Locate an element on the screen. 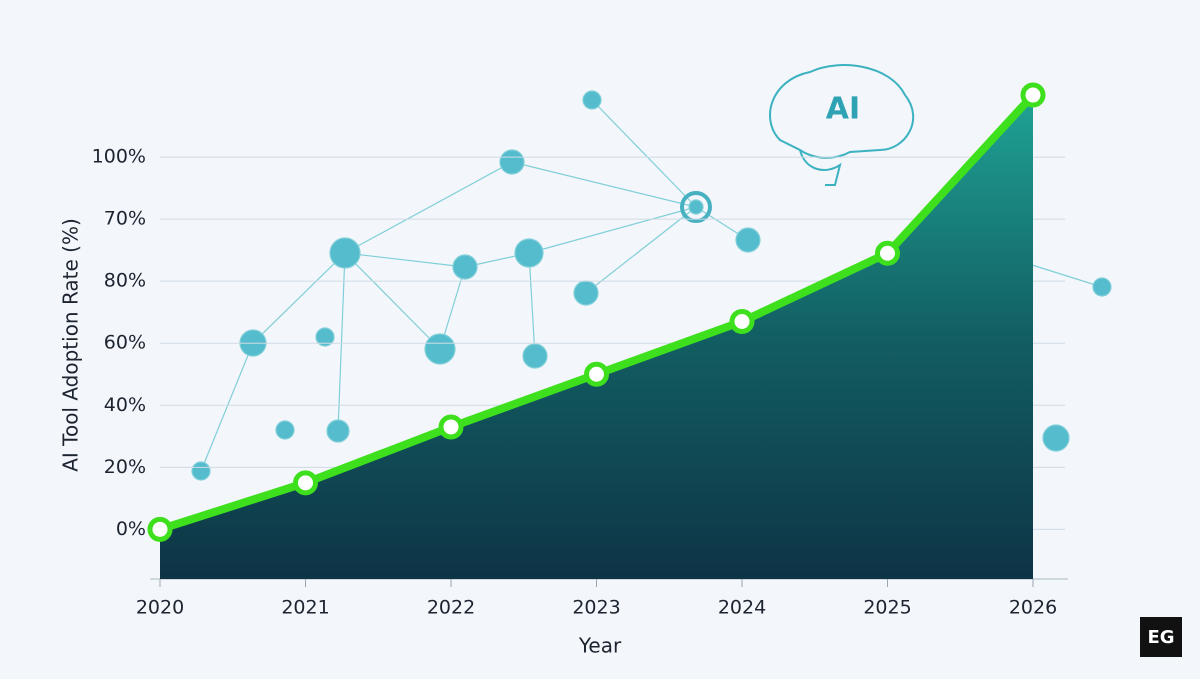 The height and width of the screenshot is (679, 1200). x-tick-label: 2026 is located at coordinates (1033, 608).